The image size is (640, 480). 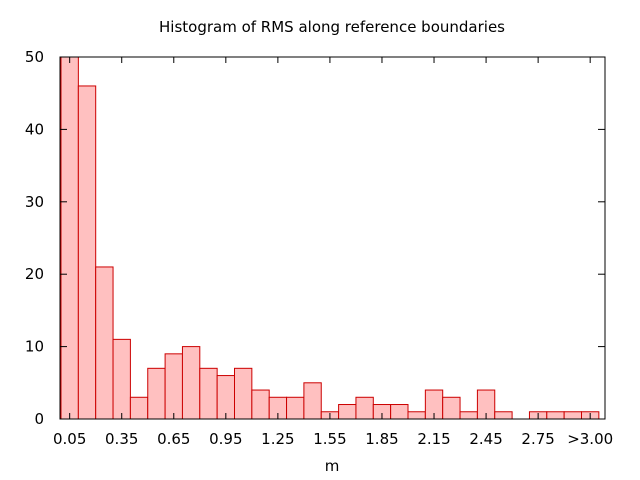 What do you see at coordinates (485, 439) in the screenshot?
I see `x-tick-label: 2.45` at bounding box center [485, 439].